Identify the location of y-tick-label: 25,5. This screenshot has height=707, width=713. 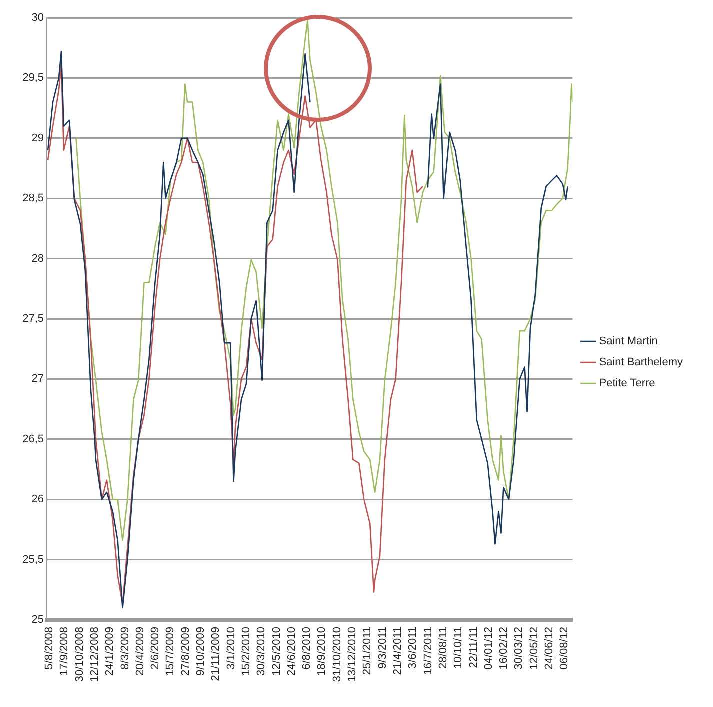
(33, 560).